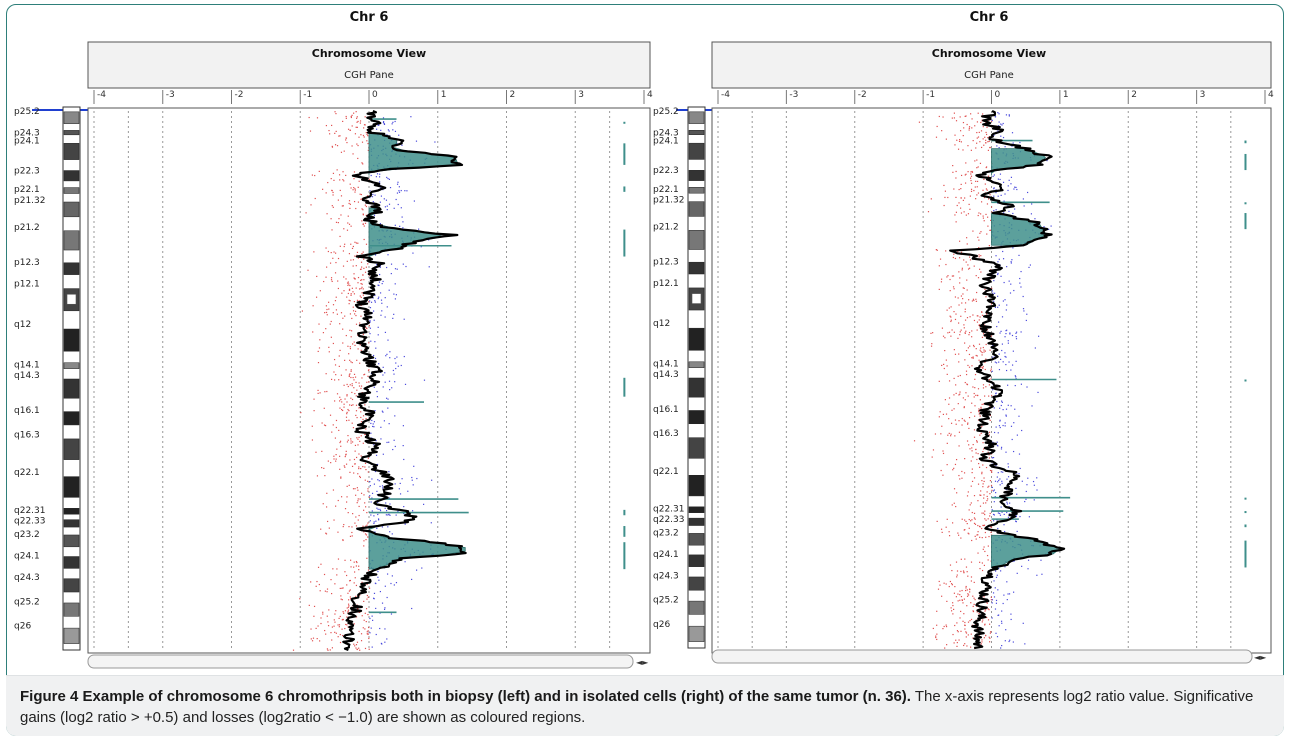 The height and width of the screenshot is (741, 1290). I want to click on left-scroll-arrows: ◄►, so click(642, 662).